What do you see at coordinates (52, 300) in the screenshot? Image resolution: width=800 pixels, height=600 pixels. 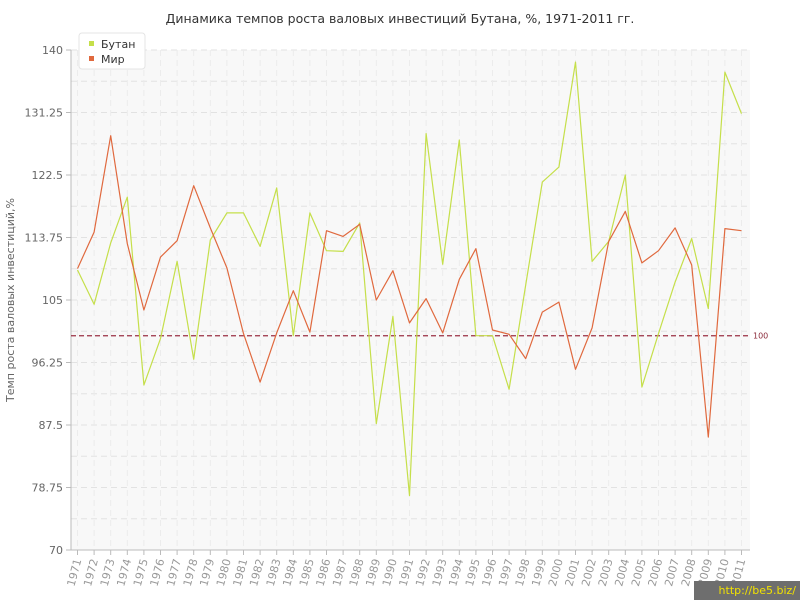 I see `y-tick-label: 105` at bounding box center [52, 300].